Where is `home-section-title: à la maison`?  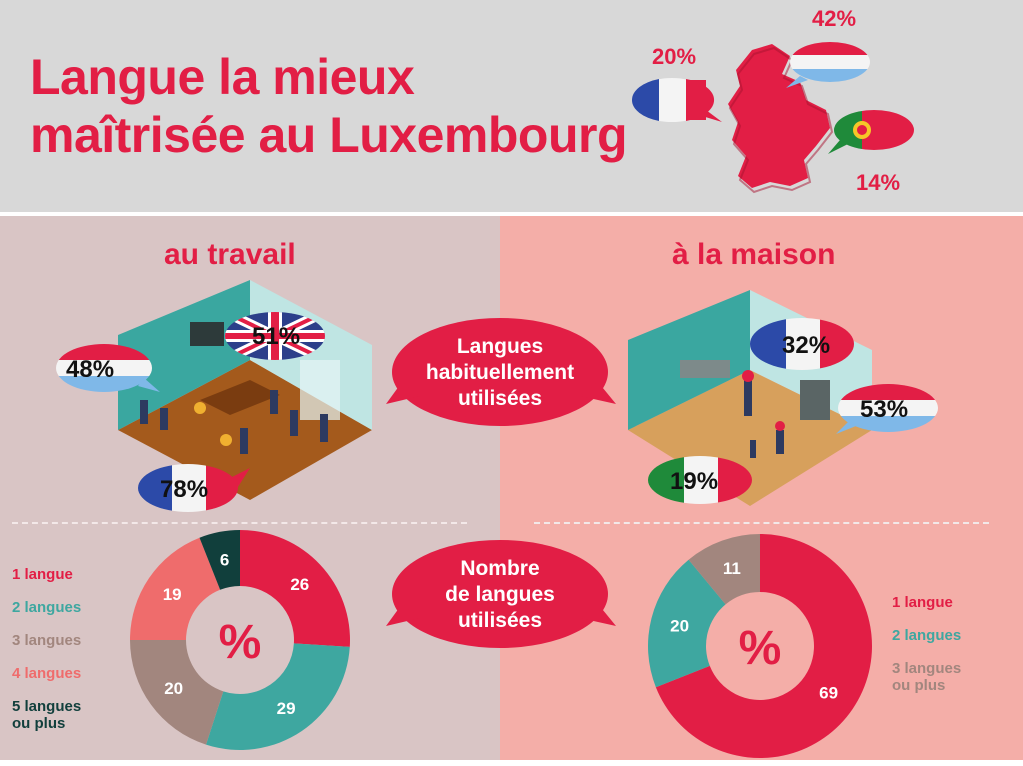
home-section-title: à la maison is located at coordinates (754, 254).